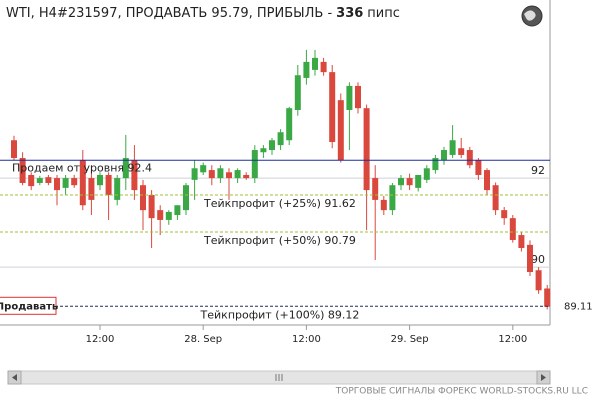  I want to click on current-price-label: 89.11, so click(578, 307).